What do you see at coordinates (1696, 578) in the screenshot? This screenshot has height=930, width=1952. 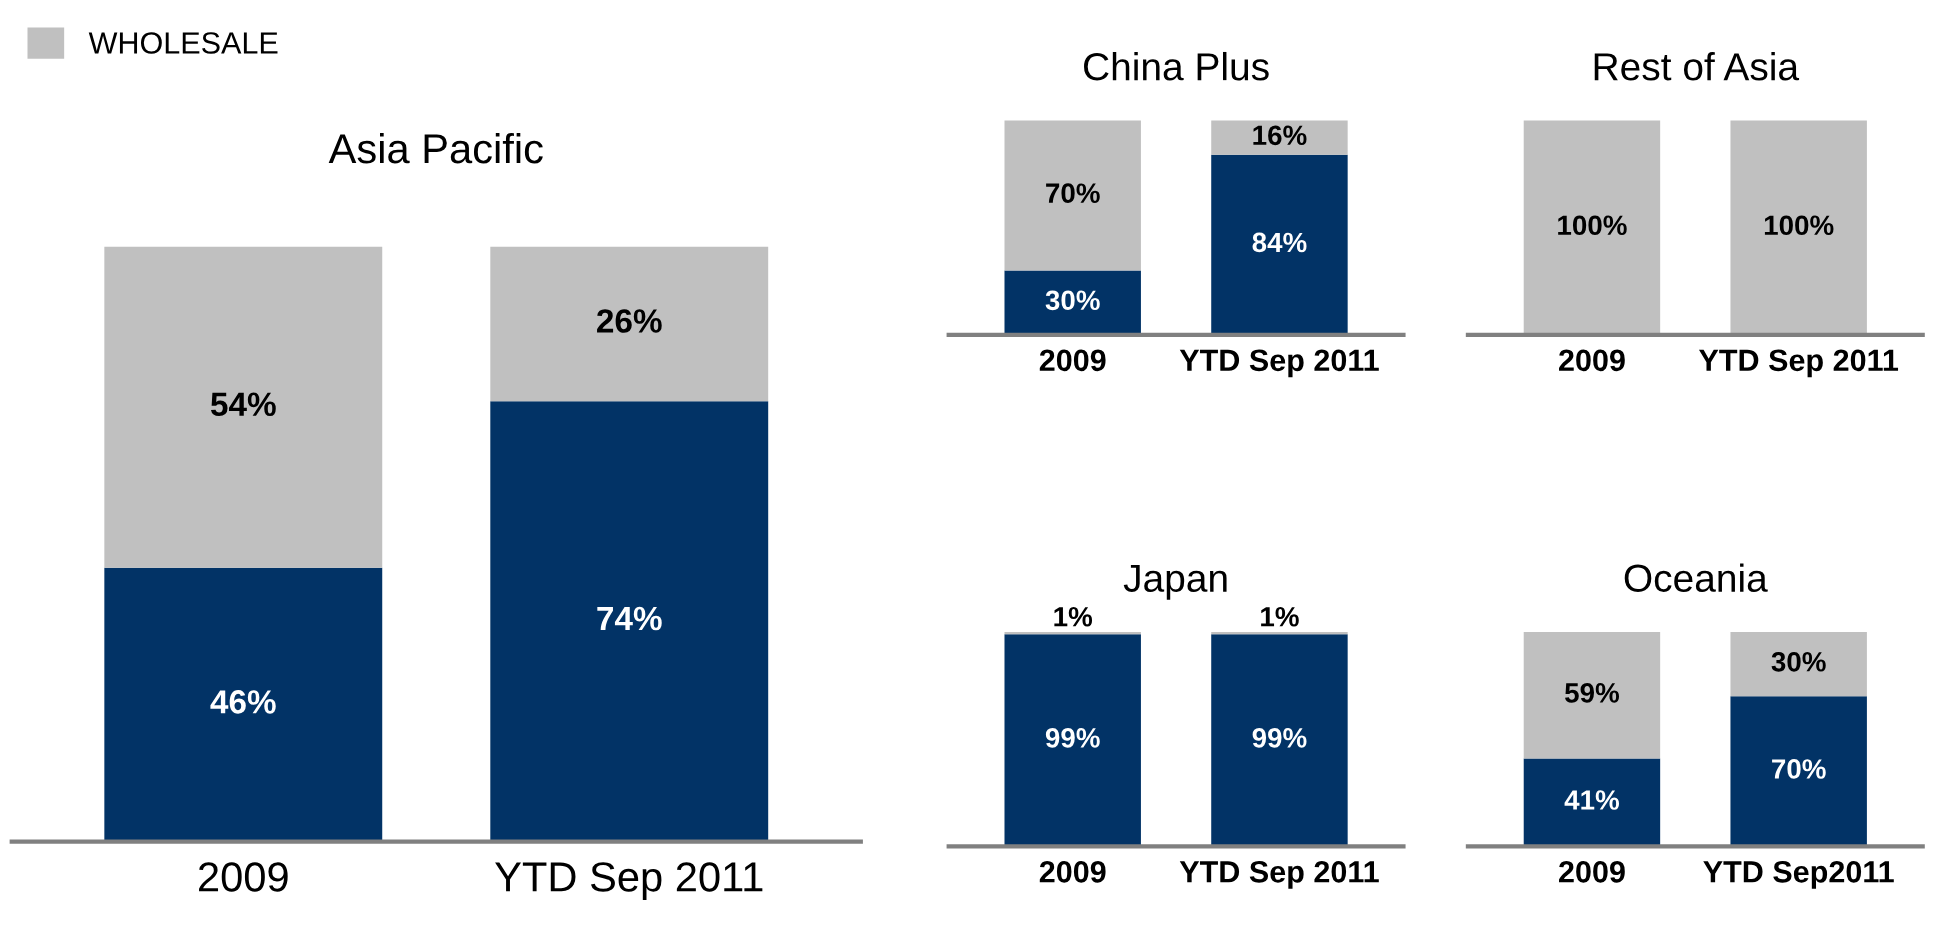 I see `chart-title: Oceania` at bounding box center [1696, 578].